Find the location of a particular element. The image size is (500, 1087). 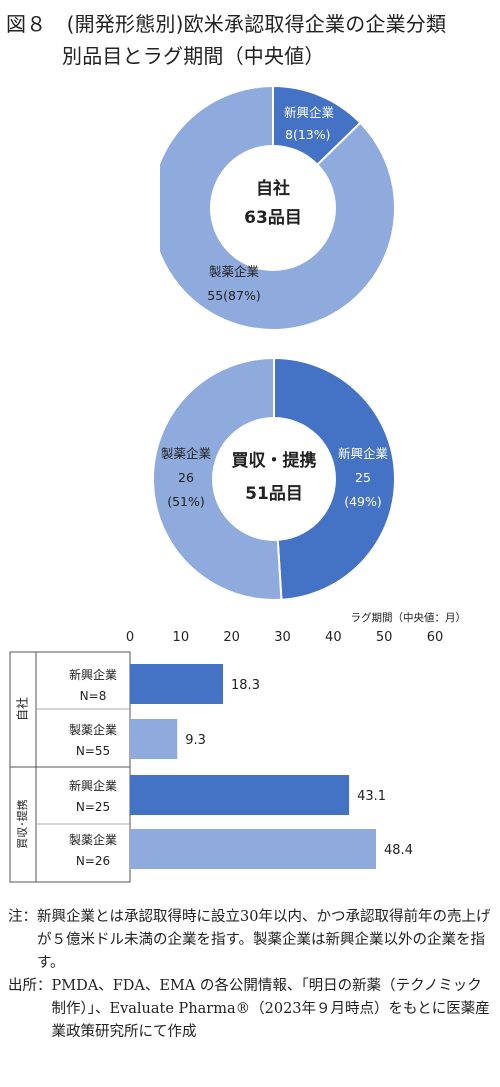

bar-n-0-0: N=8 is located at coordinates (93, 696).